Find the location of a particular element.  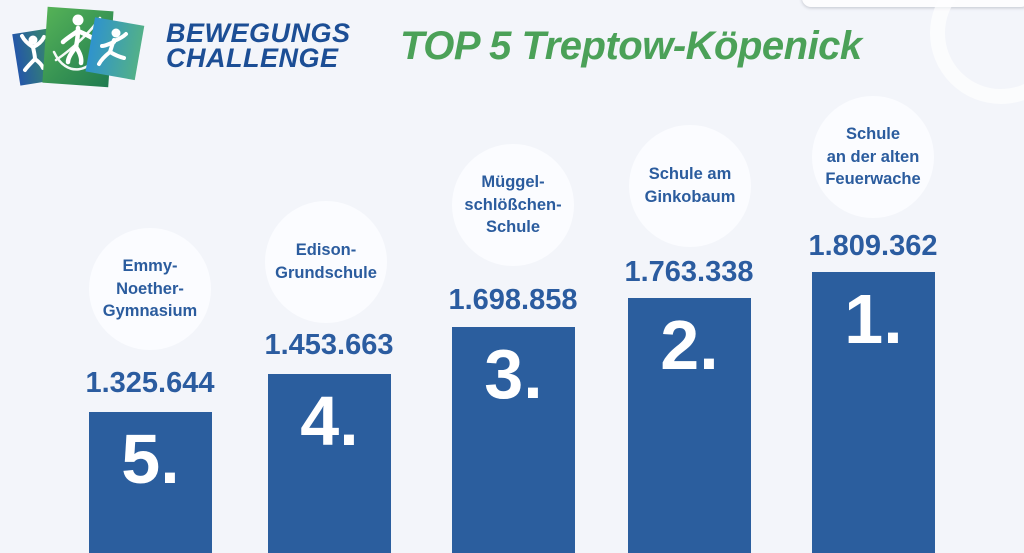

ring-decoration is located at coordinates (977, 52).